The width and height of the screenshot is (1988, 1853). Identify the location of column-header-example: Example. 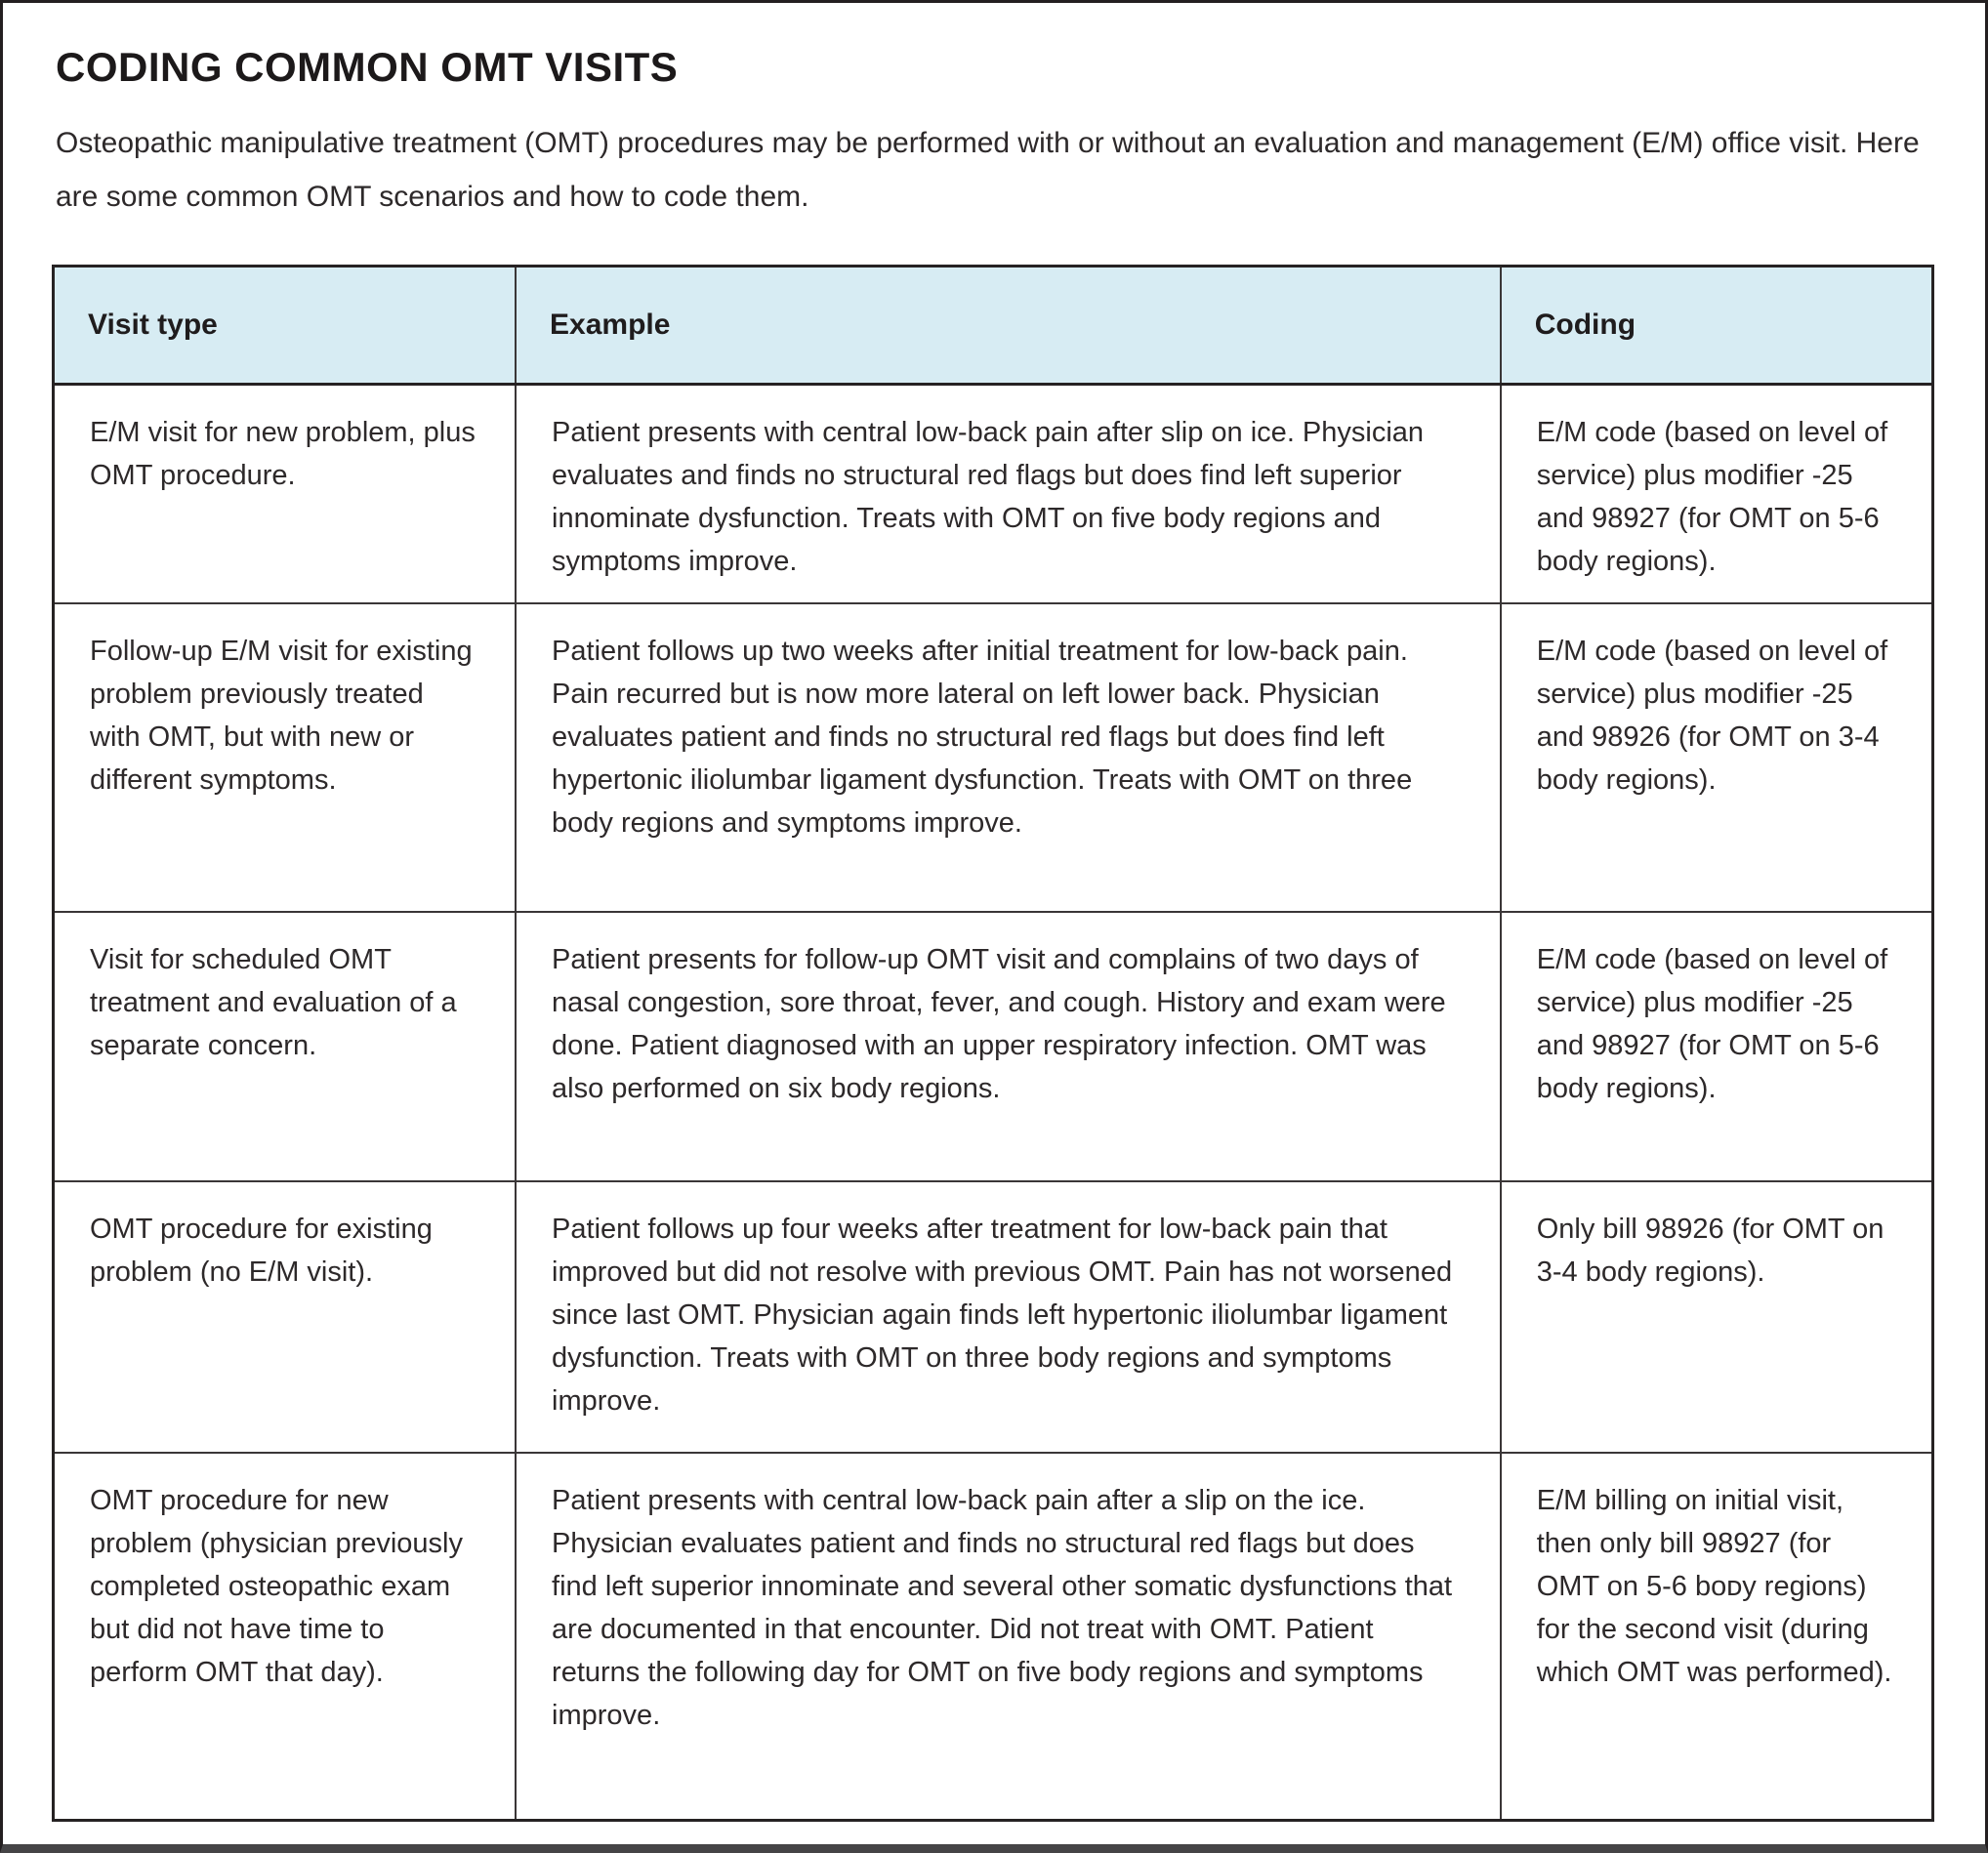
(1008, 325).